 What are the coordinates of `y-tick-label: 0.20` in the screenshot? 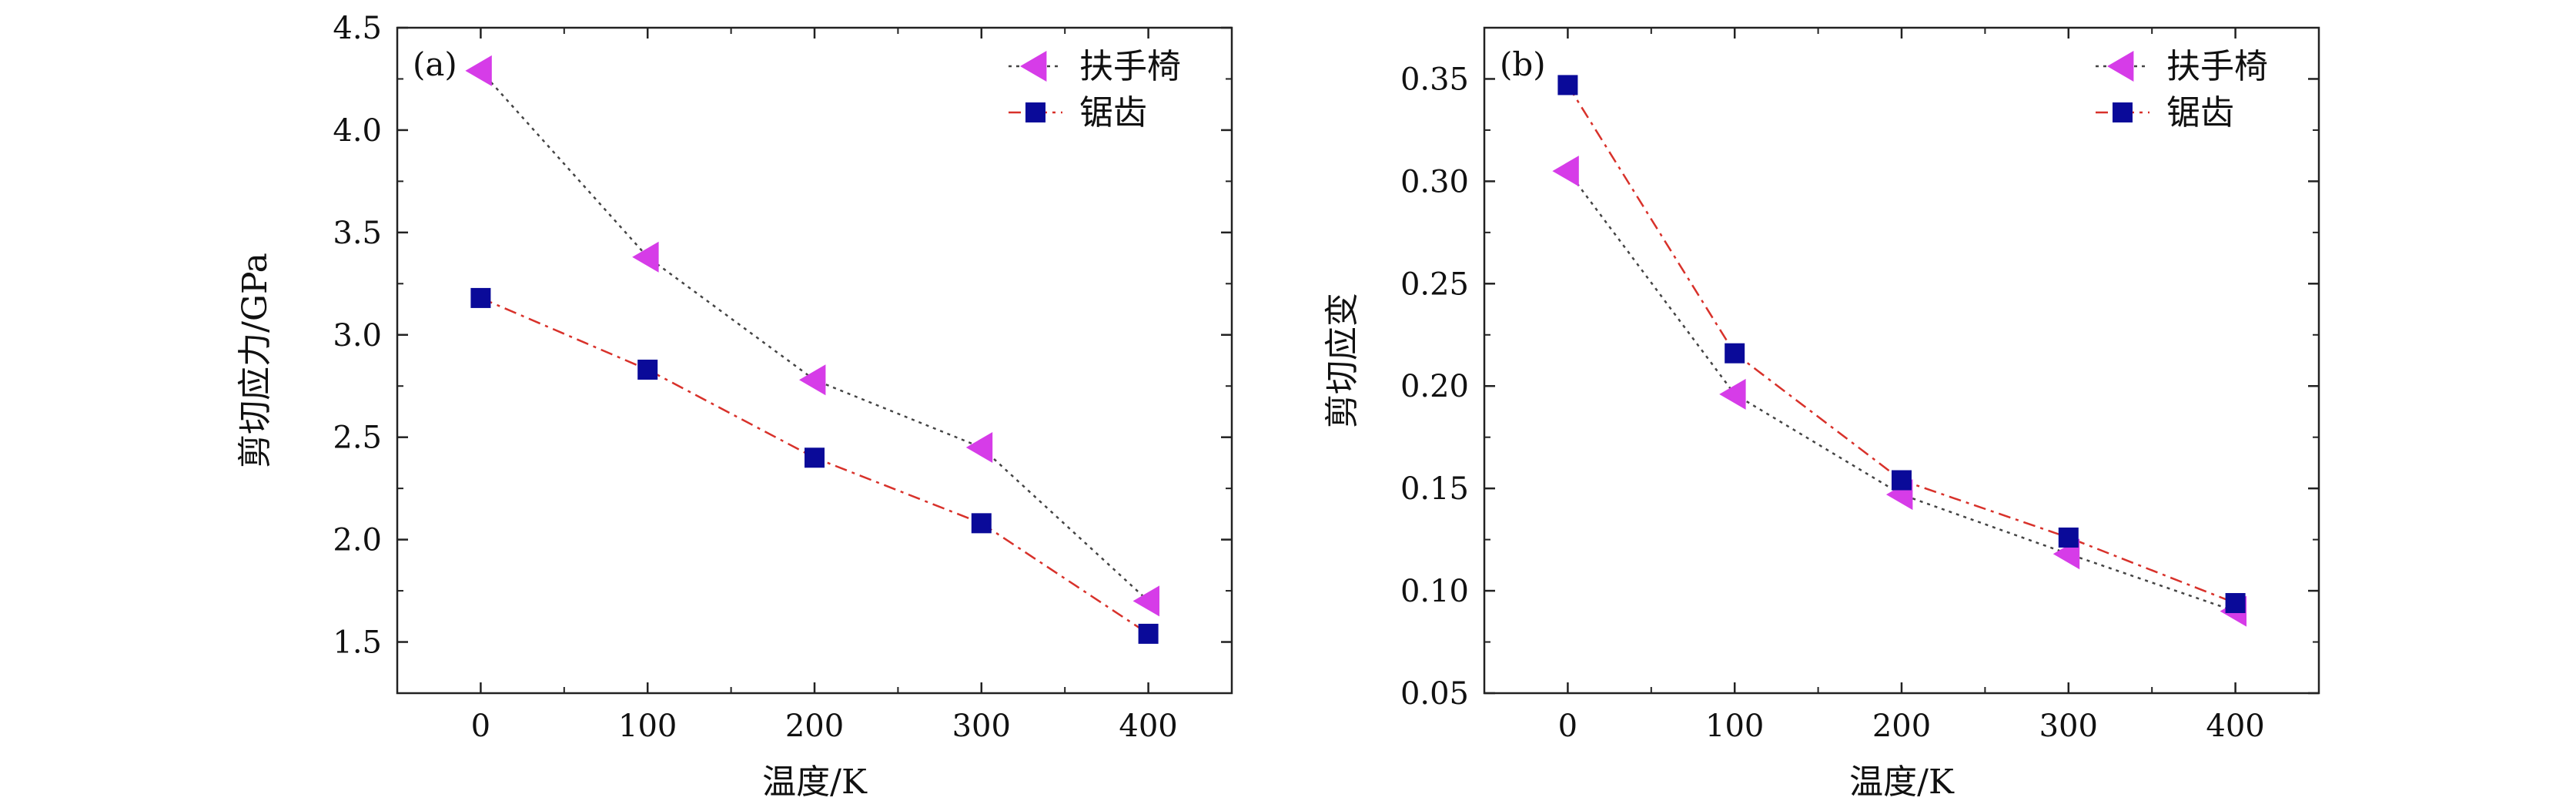 It's located at (1435, 386).